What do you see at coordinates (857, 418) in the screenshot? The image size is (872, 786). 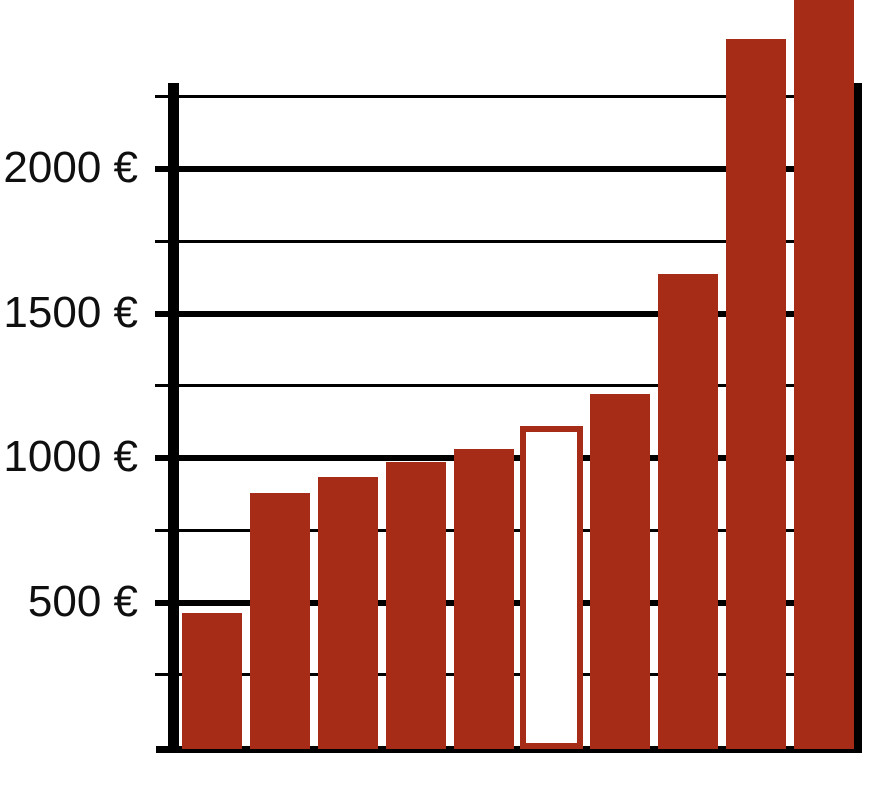 I see `right-frame-line` at bounding box center [857, 418].